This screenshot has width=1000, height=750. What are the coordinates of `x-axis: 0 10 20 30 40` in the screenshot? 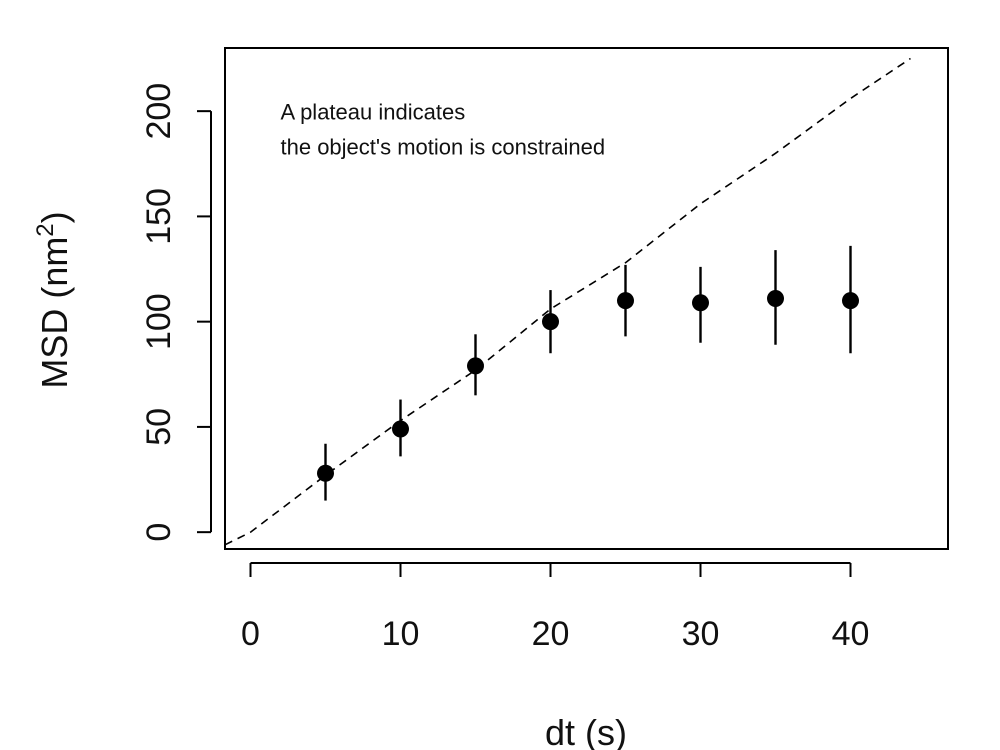 It's located at (555, 607).